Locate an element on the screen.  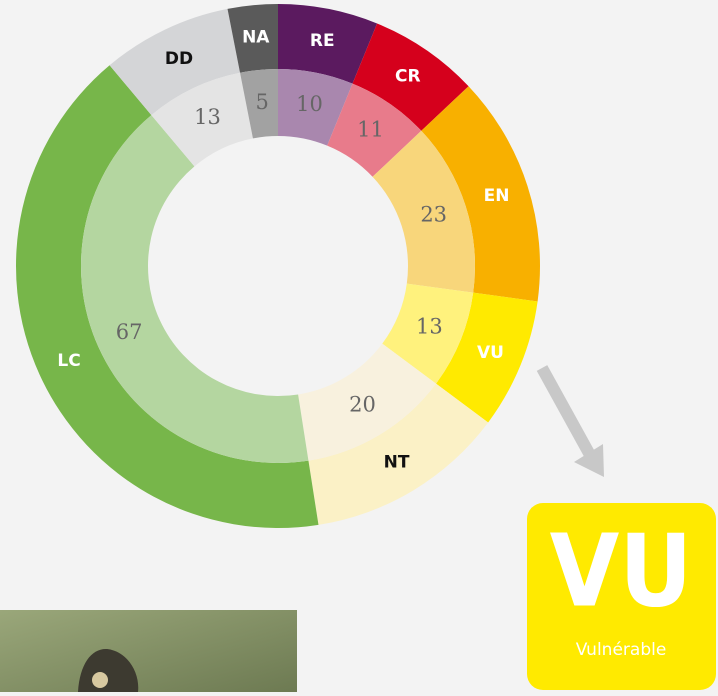
arrow-shaft is located at coordinates (566, 411).